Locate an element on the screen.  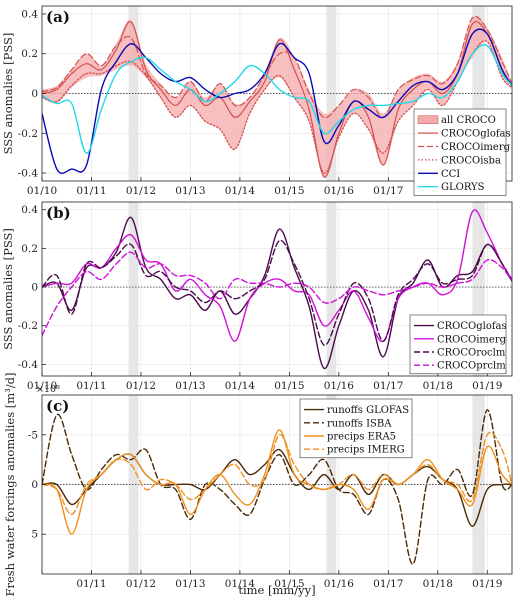
y-tick-label: 5 is located at coordinates (34, 535).